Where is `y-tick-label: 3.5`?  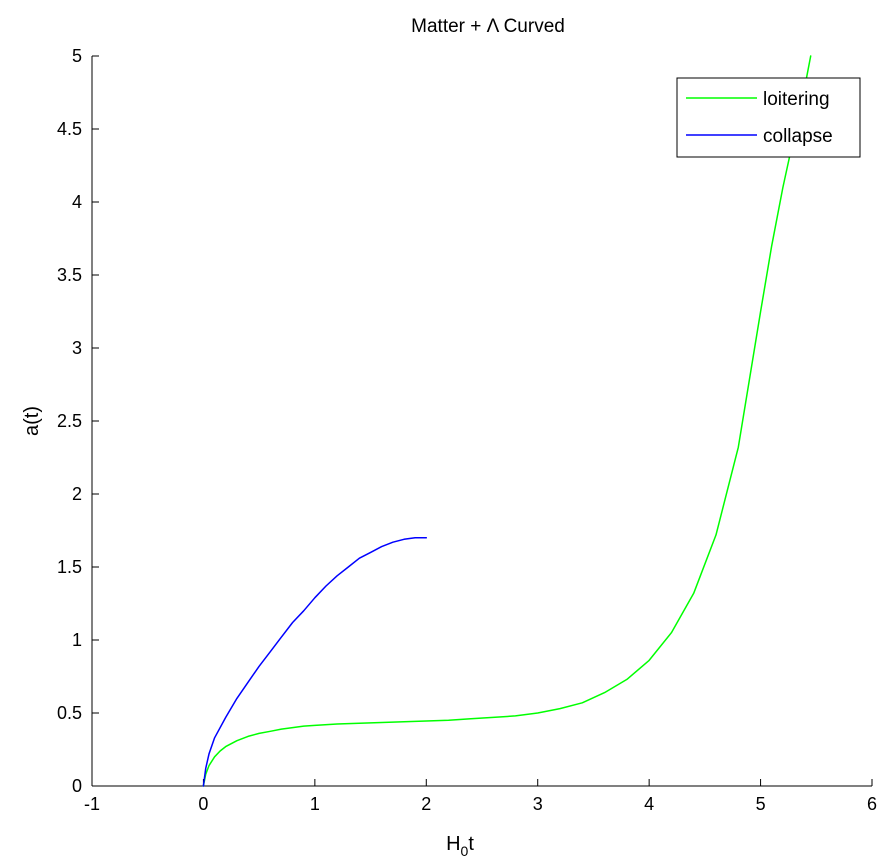 y-tick-label: 3.5 is located at coordinates (69, 275).